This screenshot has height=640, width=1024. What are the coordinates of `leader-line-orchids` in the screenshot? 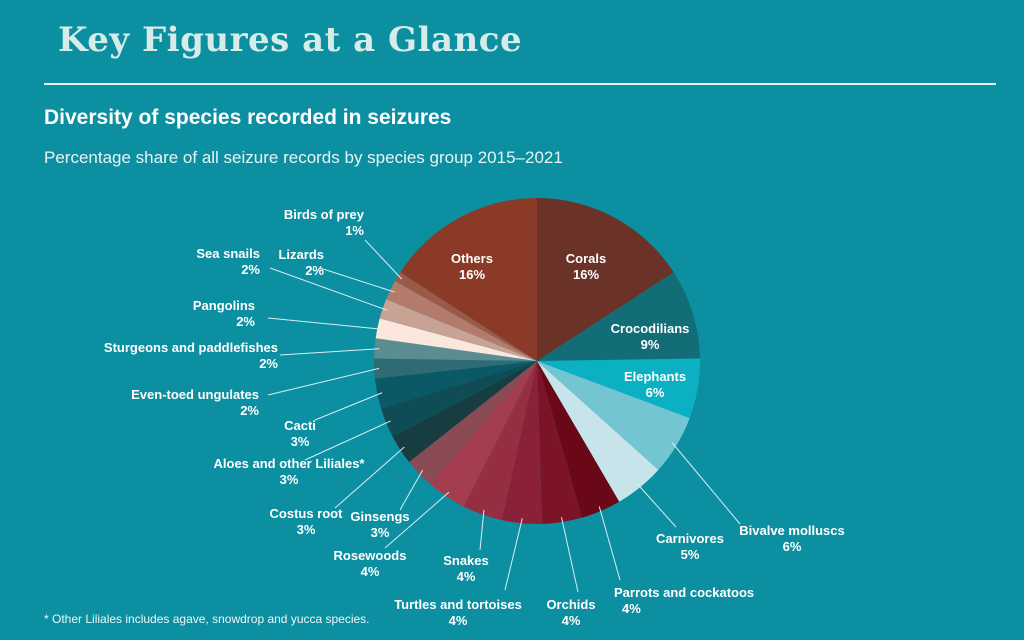 It's located at (570, 555).